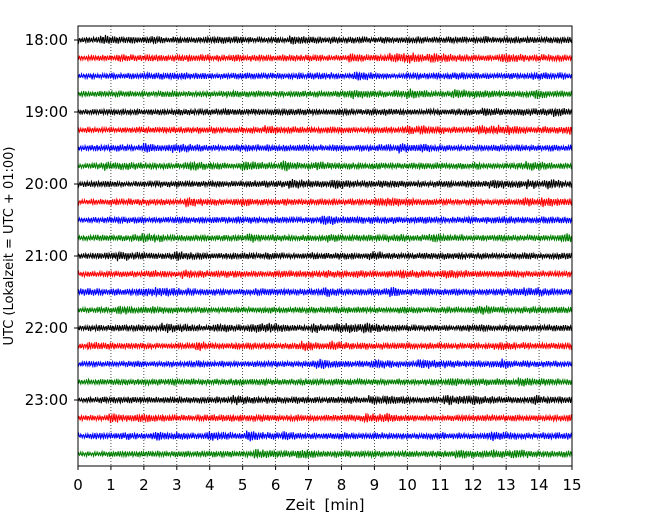 The image size is (650, 525). Describe the element at coordinates (375, 485) in the screenshot. I see `x-tick-label: 9` at that location.